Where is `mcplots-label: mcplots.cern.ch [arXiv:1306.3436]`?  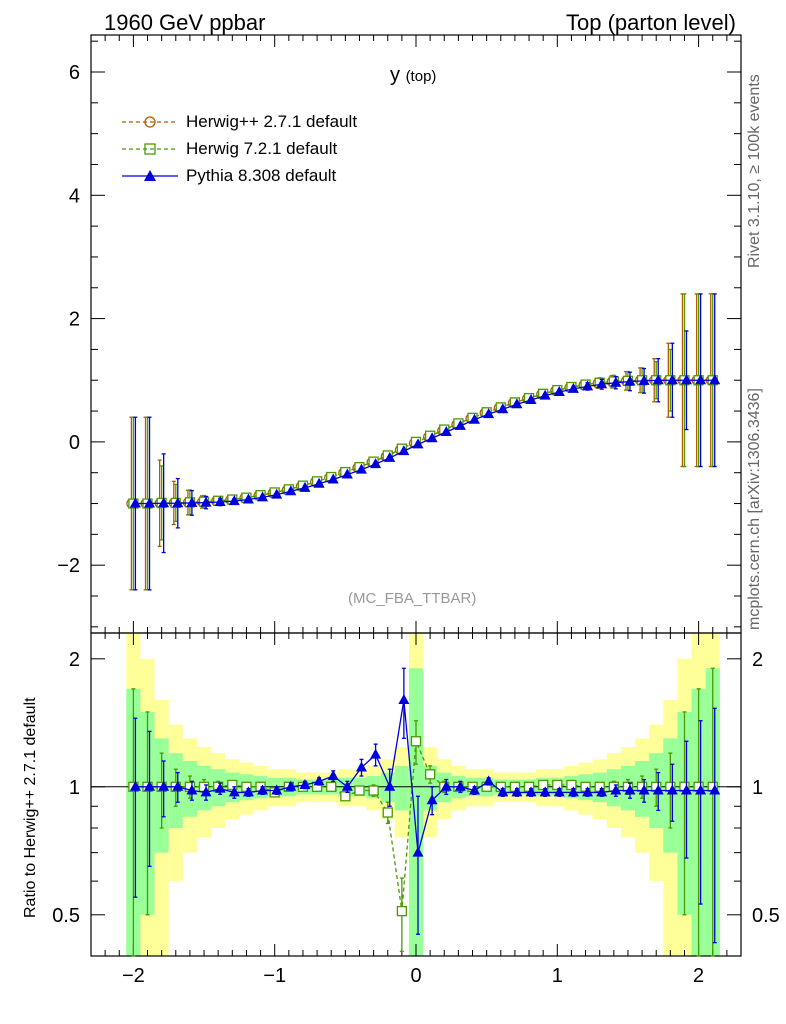 mcplots-label: mcplots.cern.ch [arXiv:1306.3436] is located at coordinates (754, 509).